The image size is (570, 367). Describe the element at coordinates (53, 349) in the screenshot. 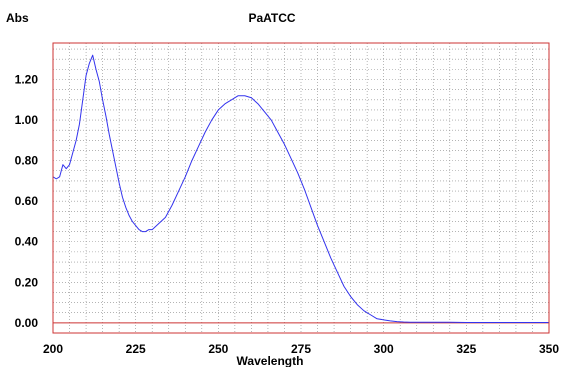

I see `x-tick-label: 200` at that location.